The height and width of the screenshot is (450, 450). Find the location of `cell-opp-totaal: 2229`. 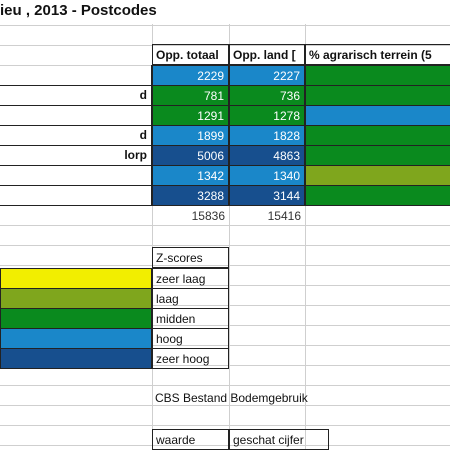

cell-opp-totaal: 2229 is located at coordinates (190, 75).